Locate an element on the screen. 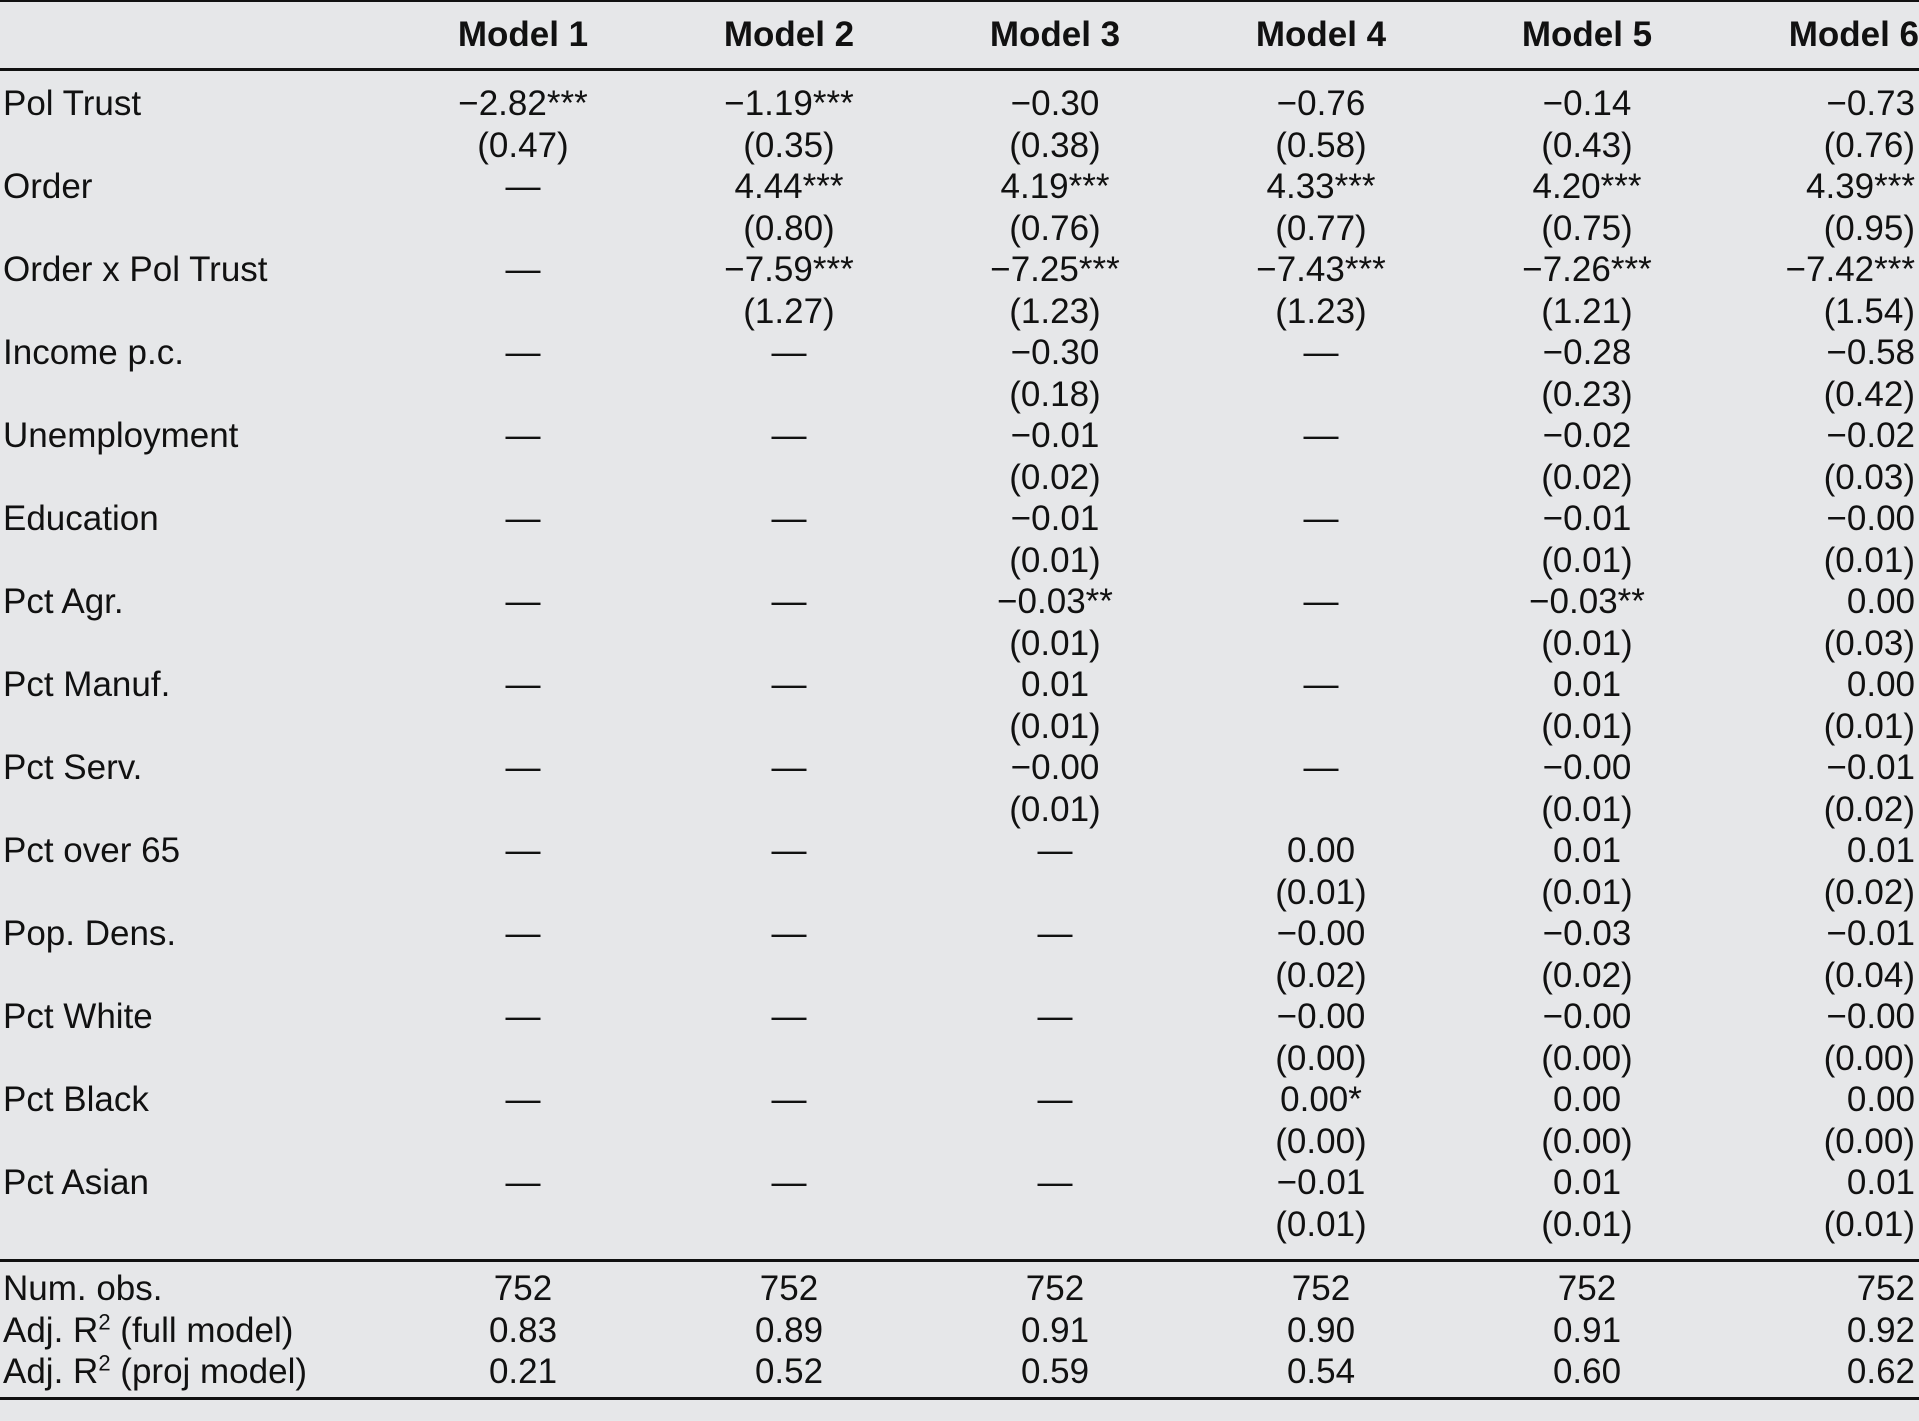  row-label: Pct Serv. is located at coordinates (73, 767).